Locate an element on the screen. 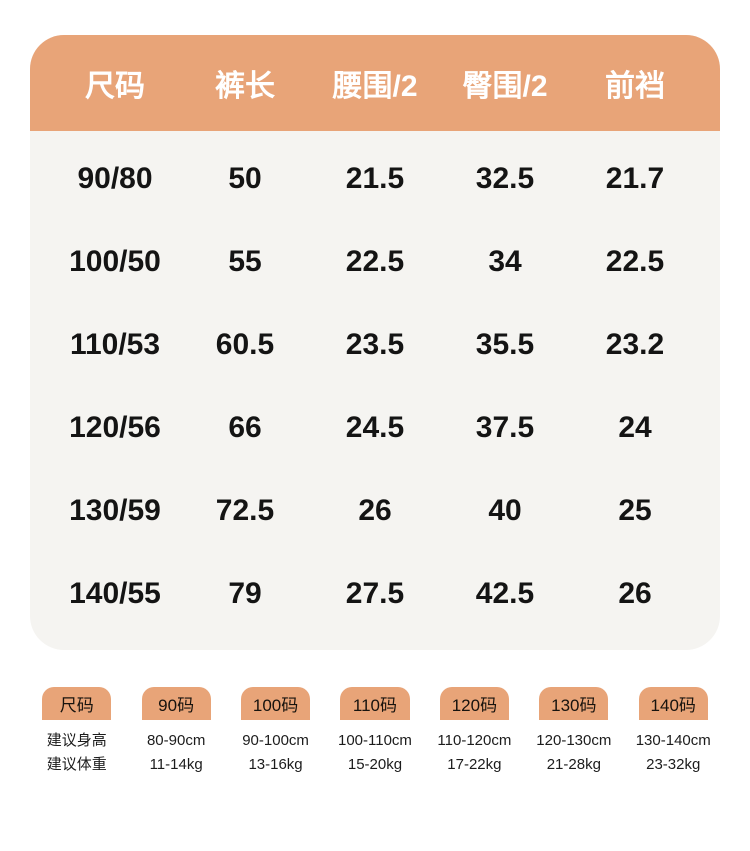  table-cell: 40 is located at coordinates (505, 510).